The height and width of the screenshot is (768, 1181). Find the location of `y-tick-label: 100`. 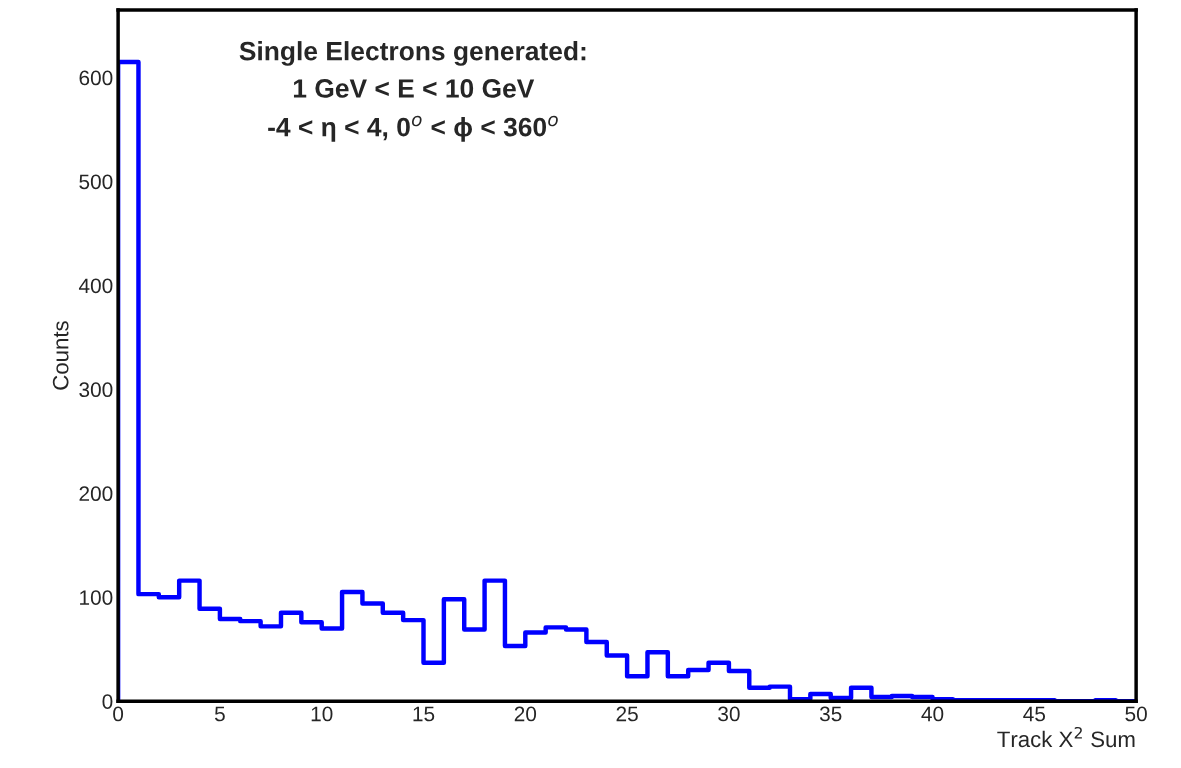

y-tick-label: 100 is located at coordinates (96, 597).